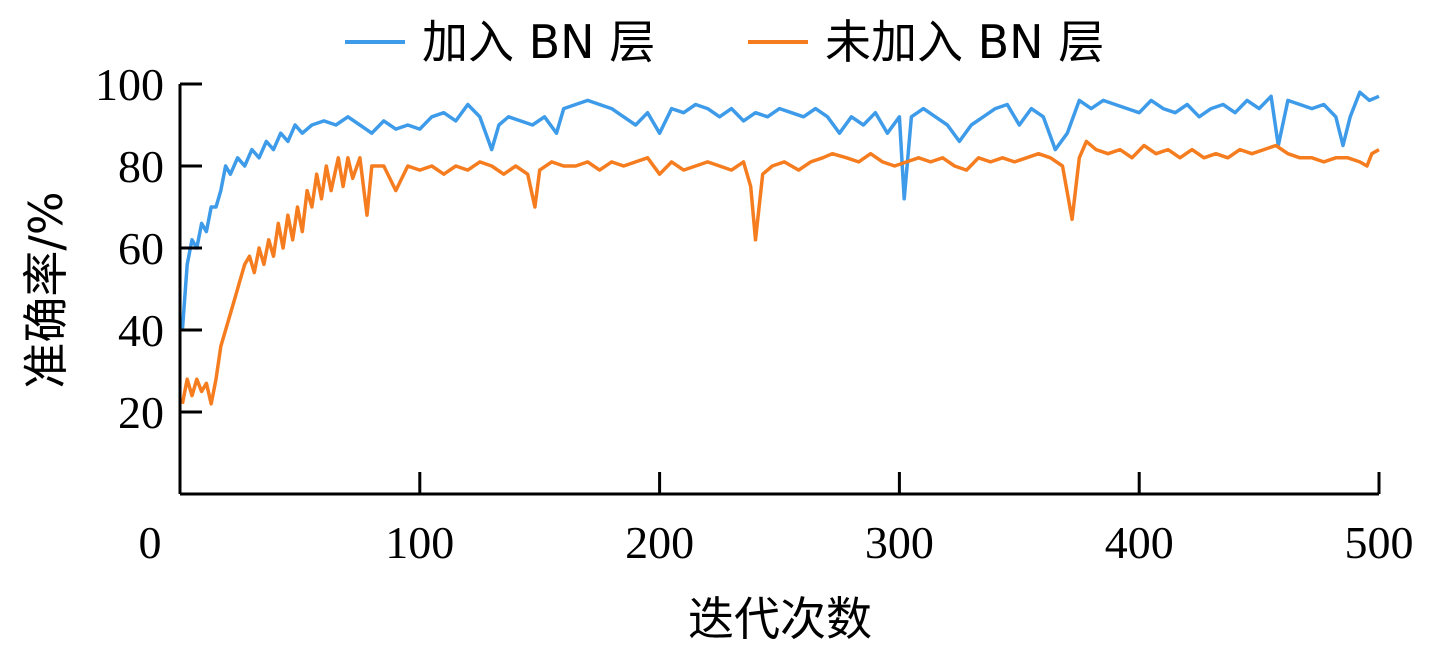  What do you see at coordinates (129, 84) in the screenshot?
I see `y-tick-label: 100` at bounding box center [129, 84].